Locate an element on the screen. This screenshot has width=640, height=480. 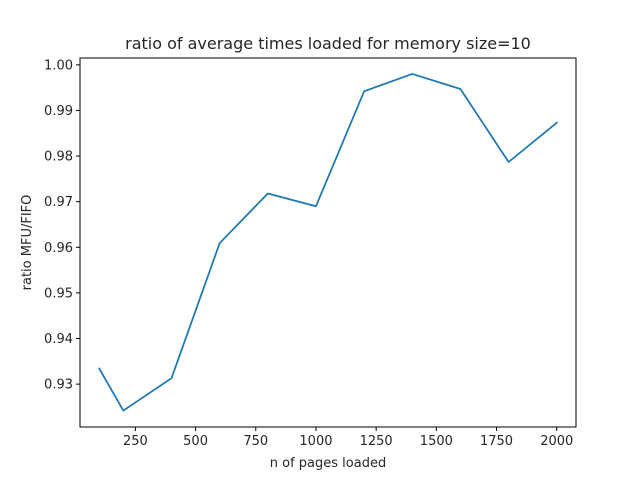
x-axis-label: n of pages loaded is located at coordinates (328, 463).